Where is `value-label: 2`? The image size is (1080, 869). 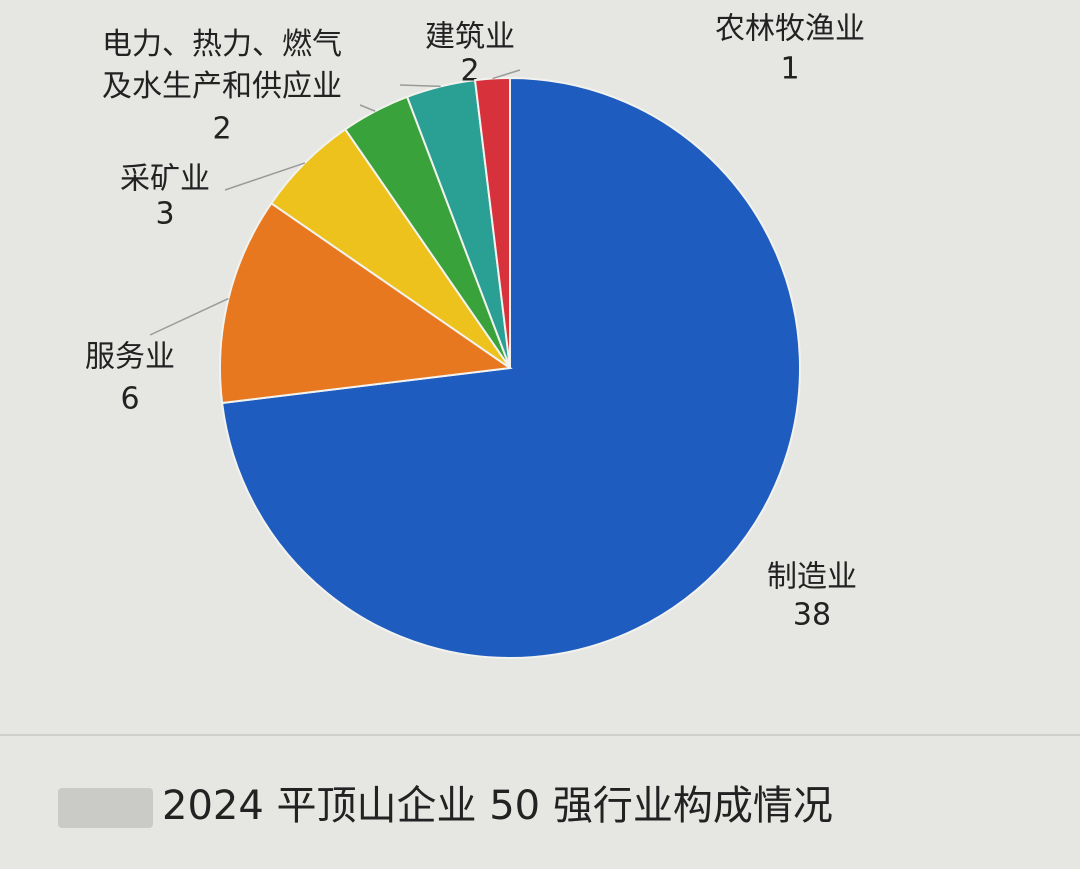 value-label: 2 is located at coordinates (221, 129).